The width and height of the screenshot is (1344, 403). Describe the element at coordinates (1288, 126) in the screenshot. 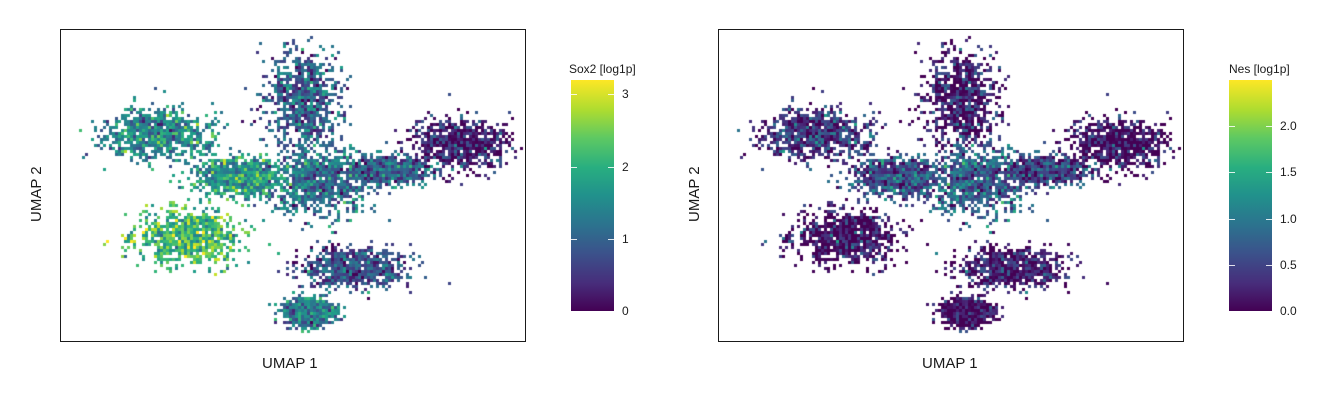

I see `colorbar-tick-label: 2.0` at that location.